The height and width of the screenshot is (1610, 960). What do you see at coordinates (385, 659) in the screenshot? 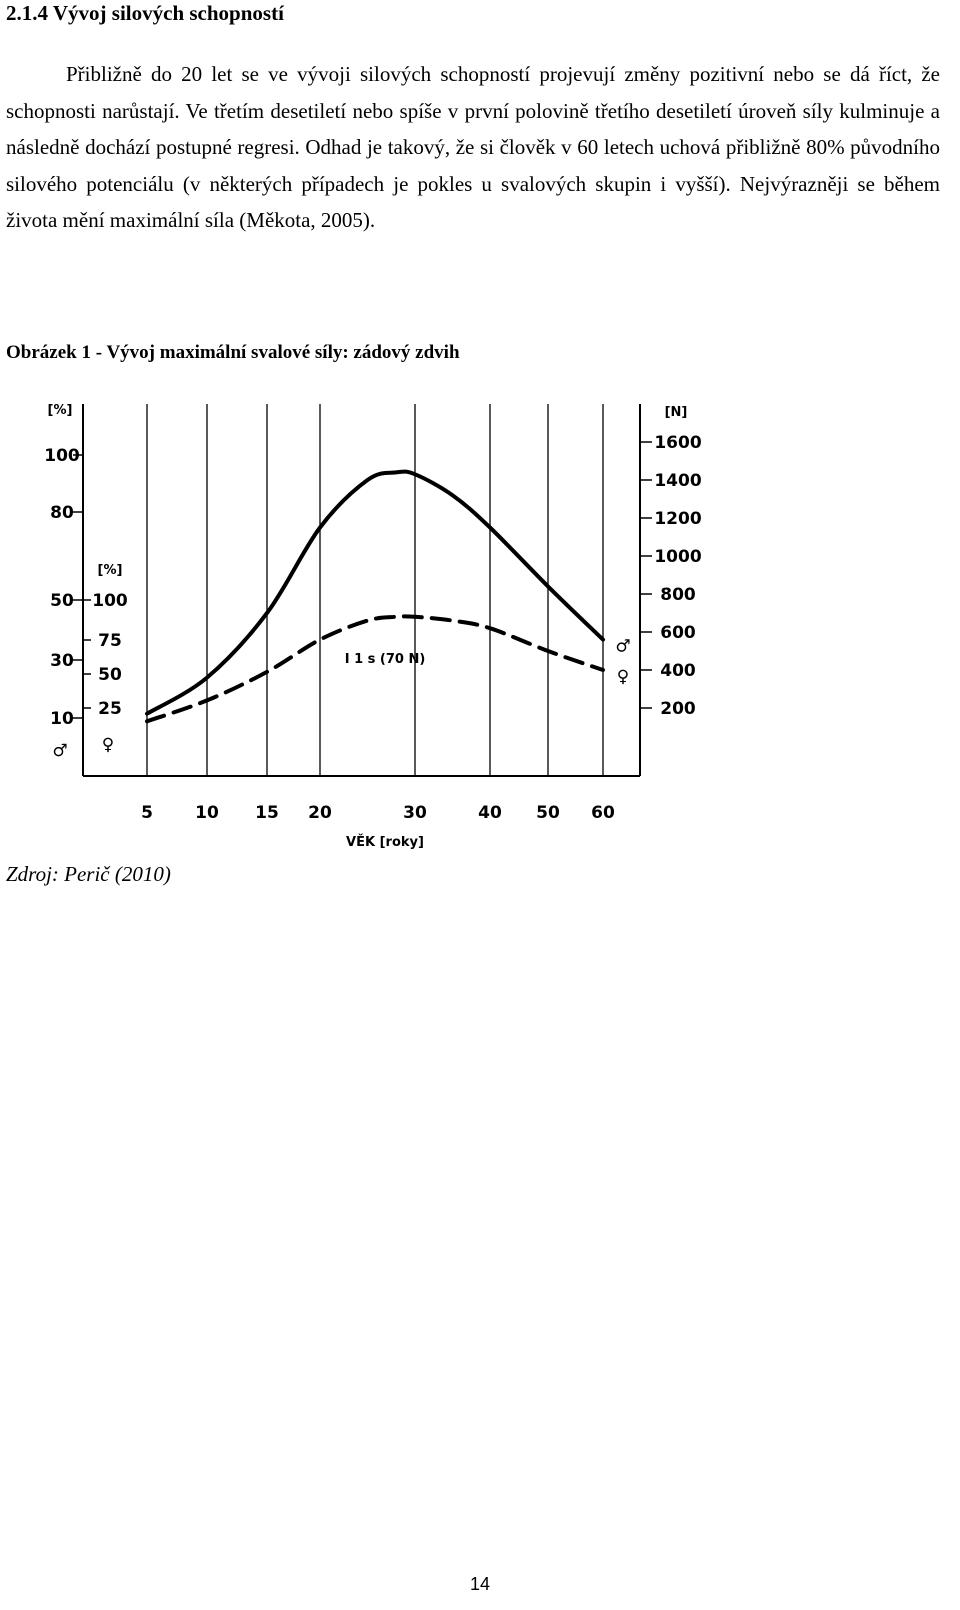
I see `error-bar-annotation: I 1 s (70 N)` at bounding box center [385, 659].